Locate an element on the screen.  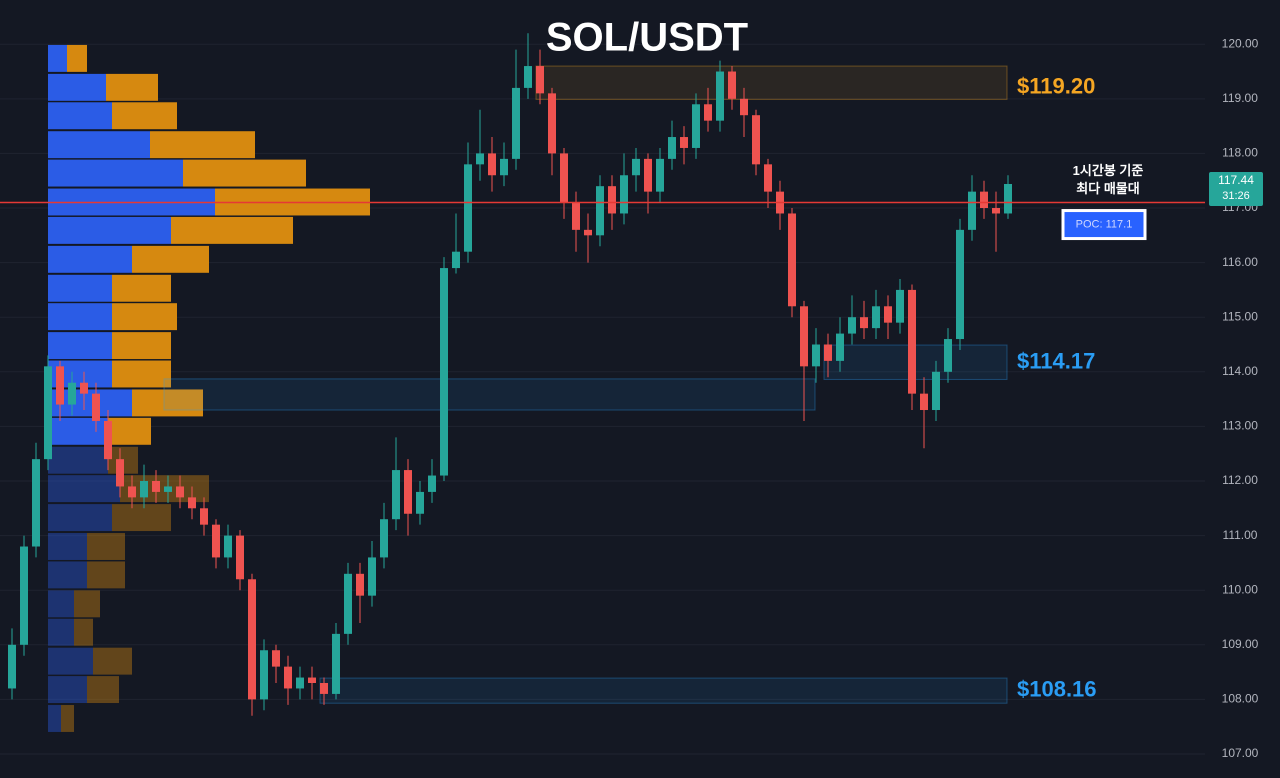
poc-box is located at coordinates (1104, 225).